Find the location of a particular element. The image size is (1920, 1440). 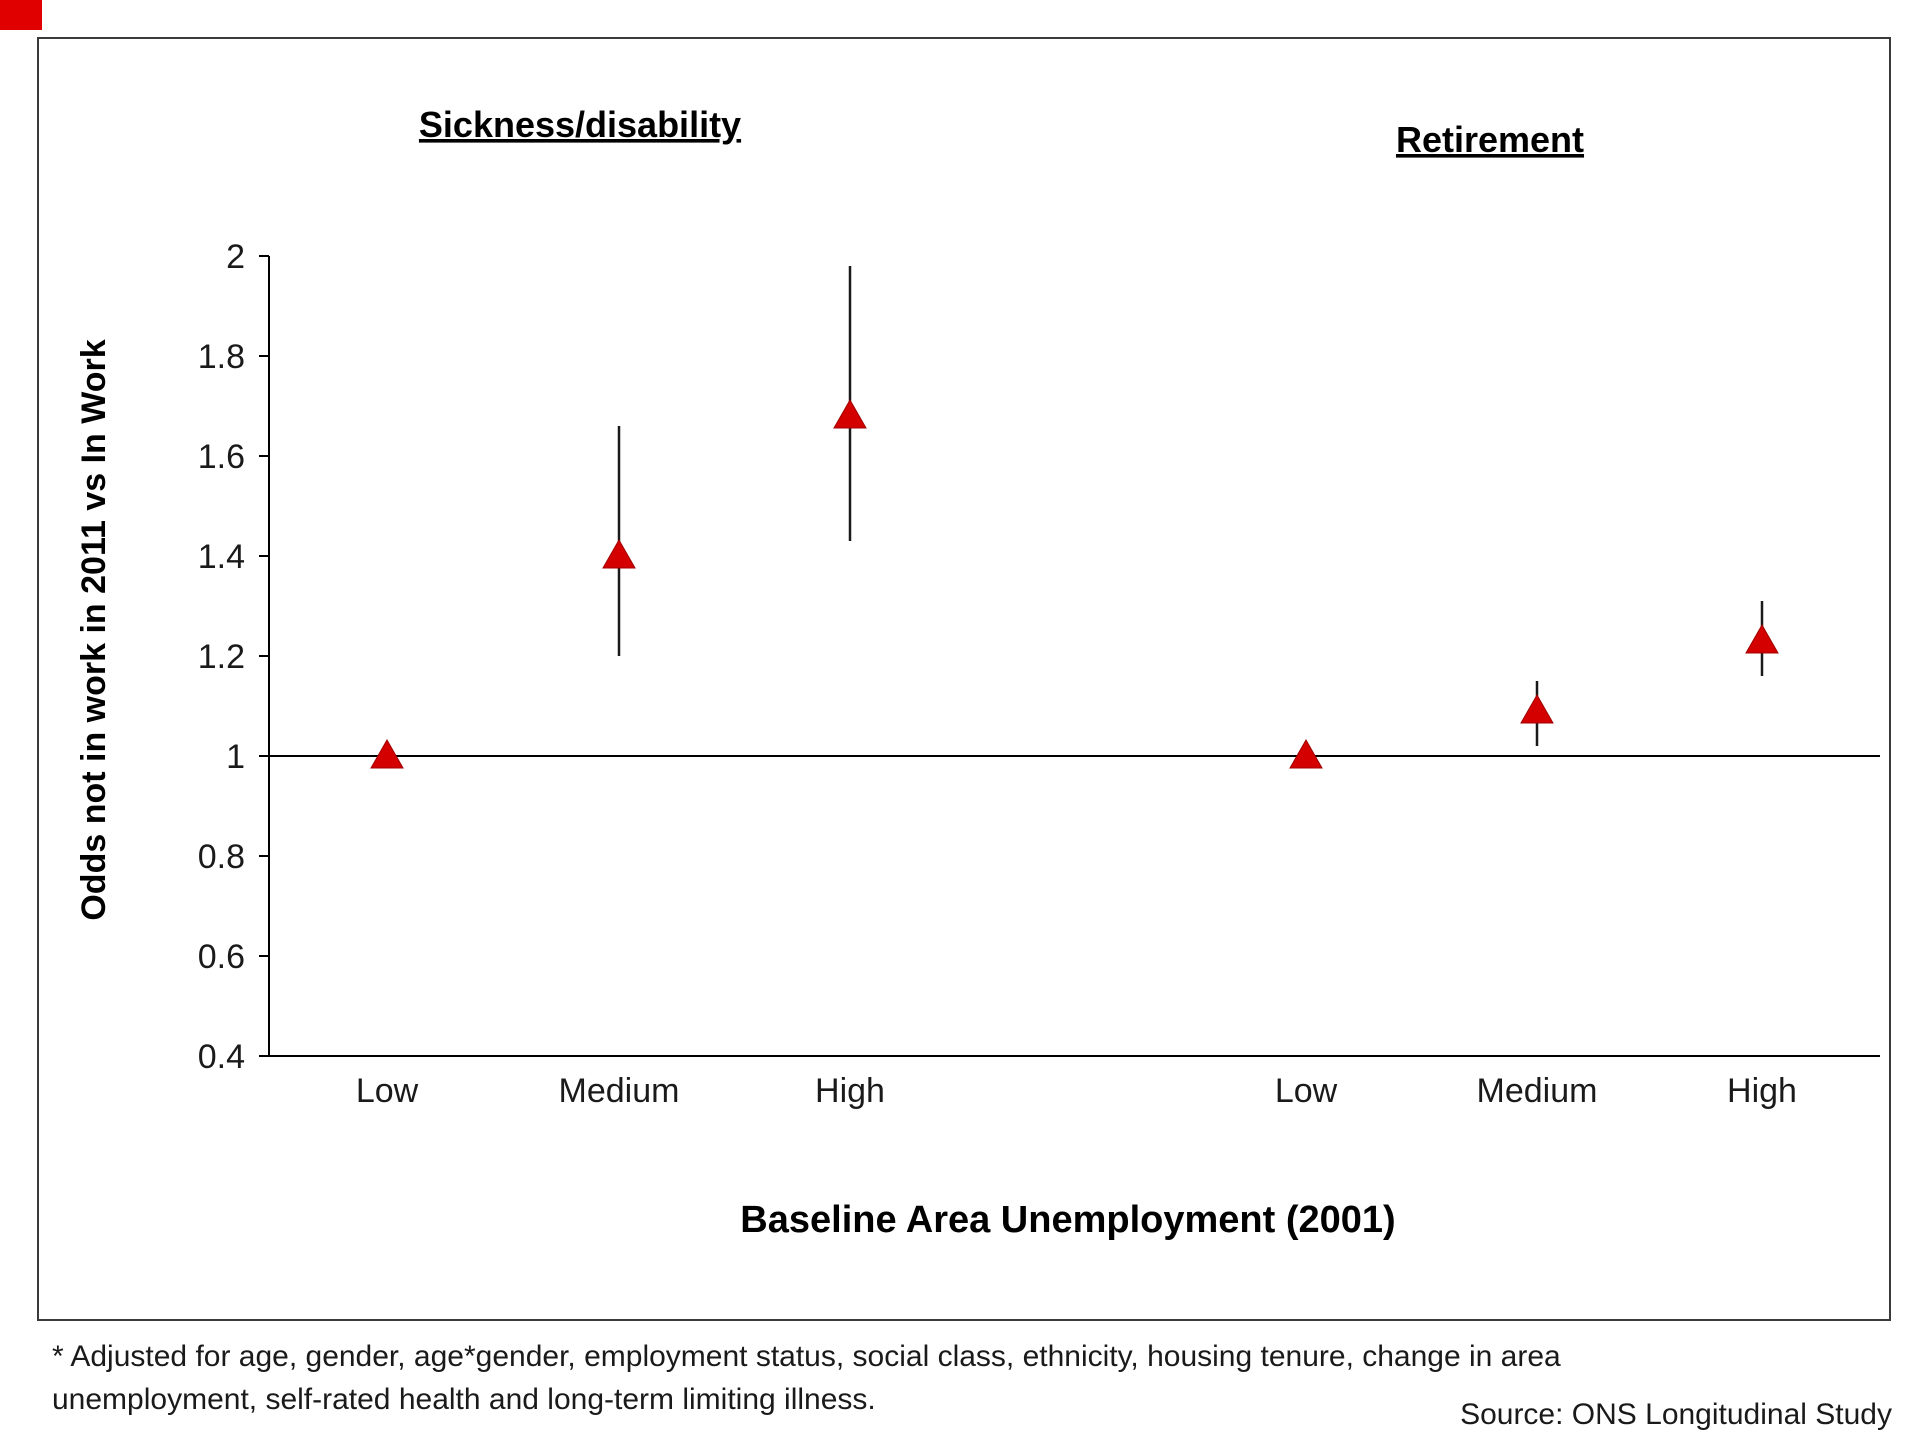

y-tick-label: 0.8 is located at coordinates (221, 857).